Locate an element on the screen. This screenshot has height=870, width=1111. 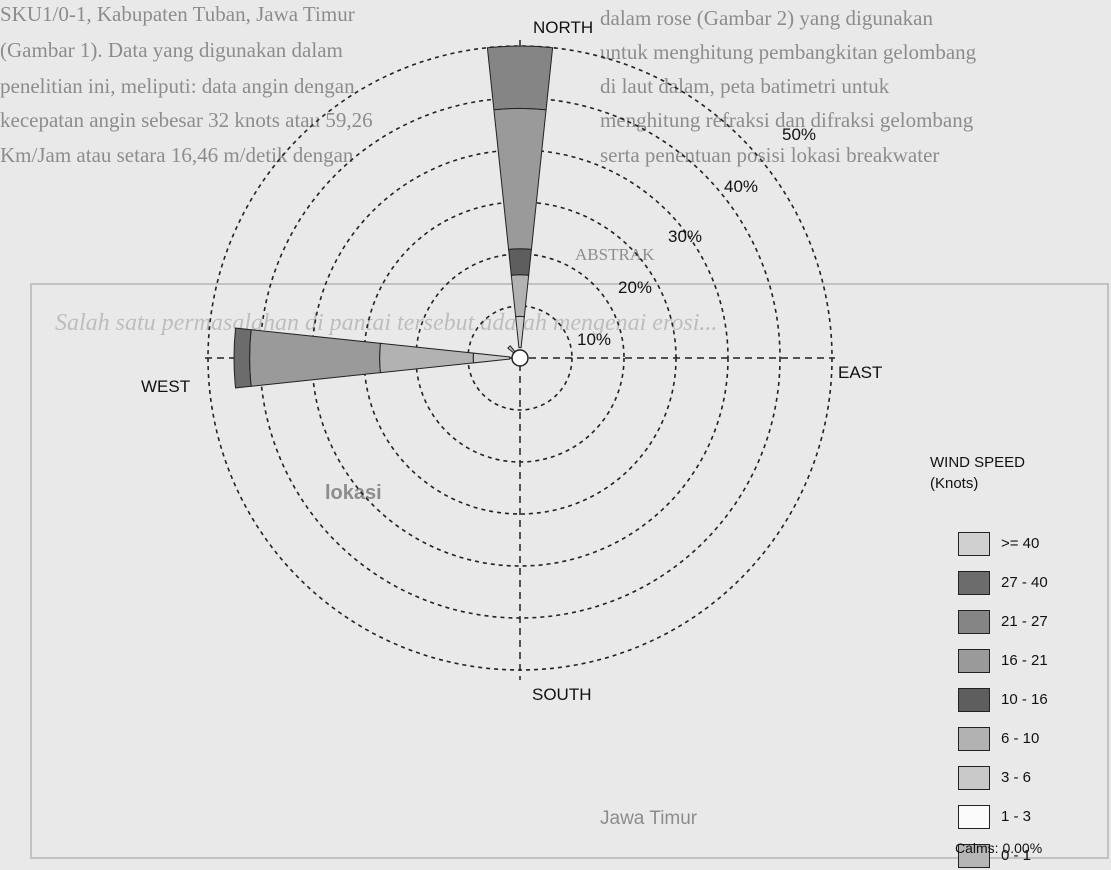
direction-label-south: SOUTH is located at coordinates (562, 694).